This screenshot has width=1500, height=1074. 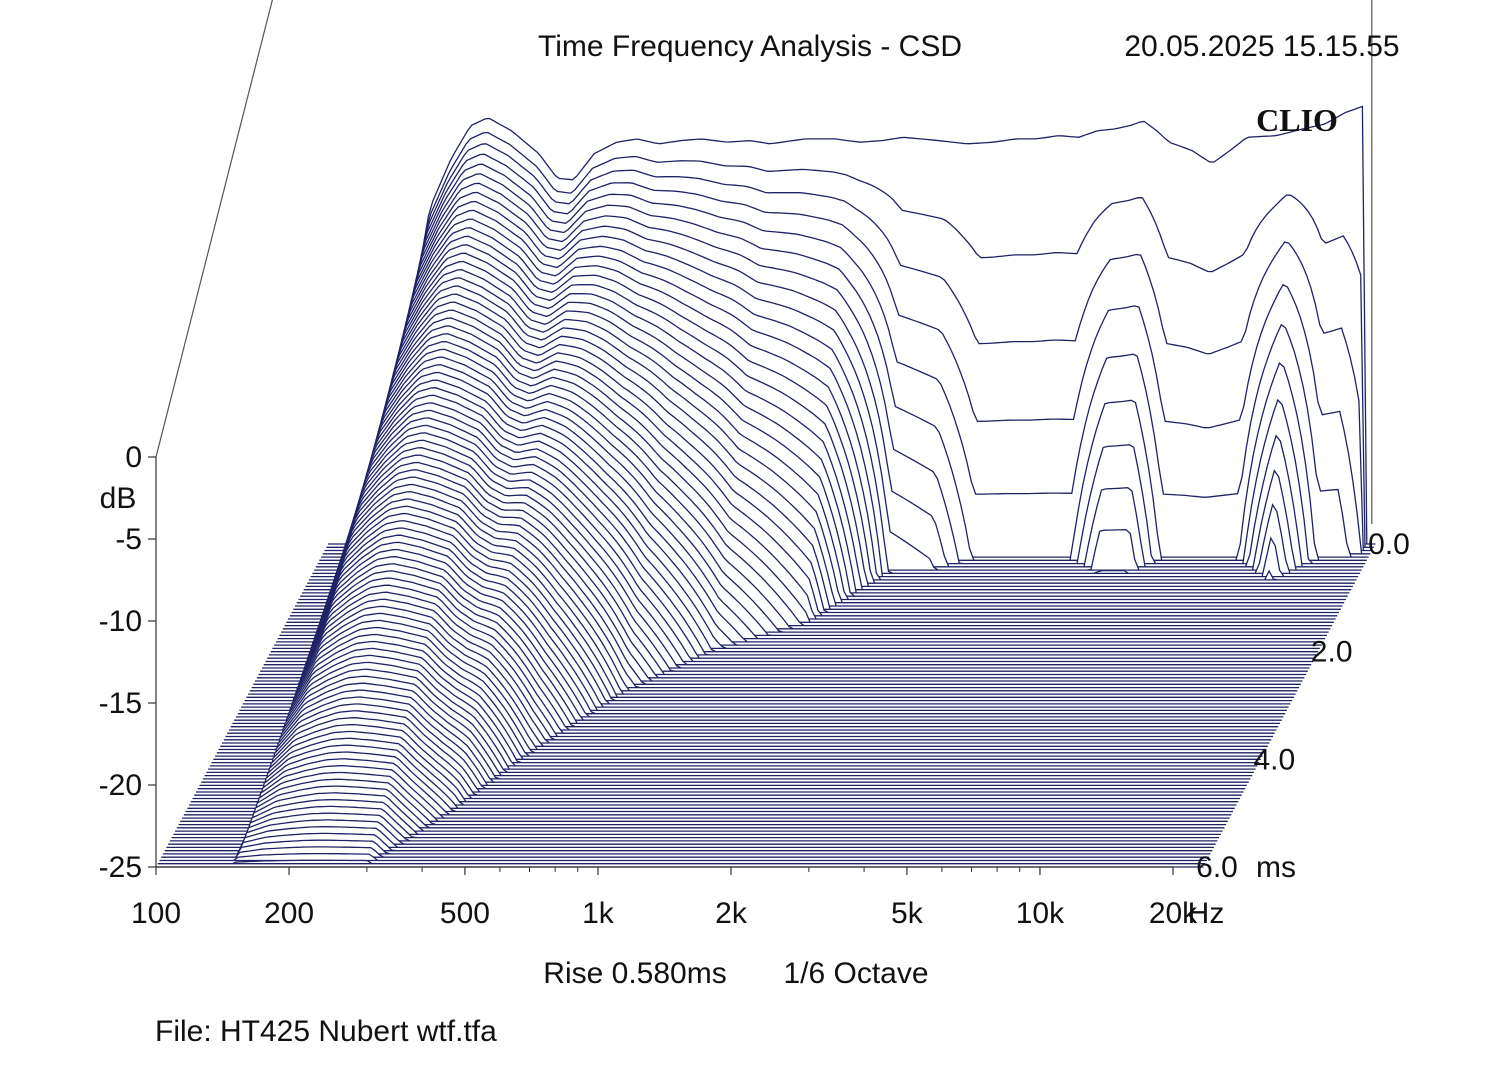 I want to click on x-tick-label: 500, so click(x=465, y=913).